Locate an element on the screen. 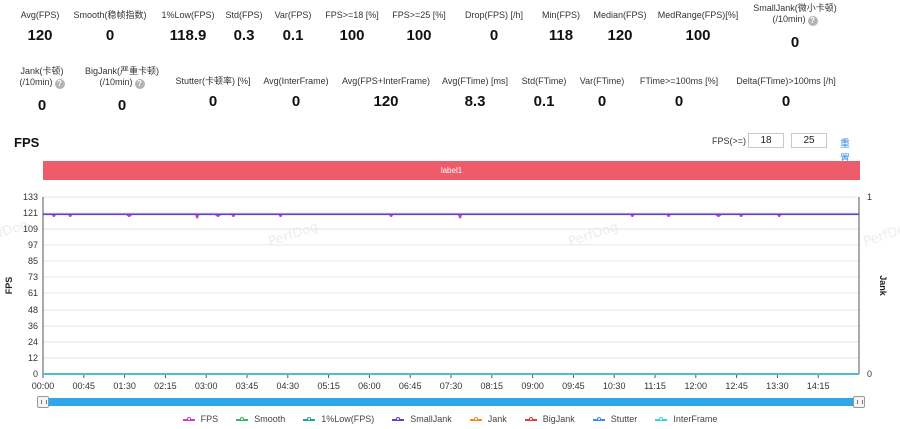 The height and width of the screenshot is (429, 900). metric-label: SmallJank(微小卡顿) is located at coordinates (795, 8).